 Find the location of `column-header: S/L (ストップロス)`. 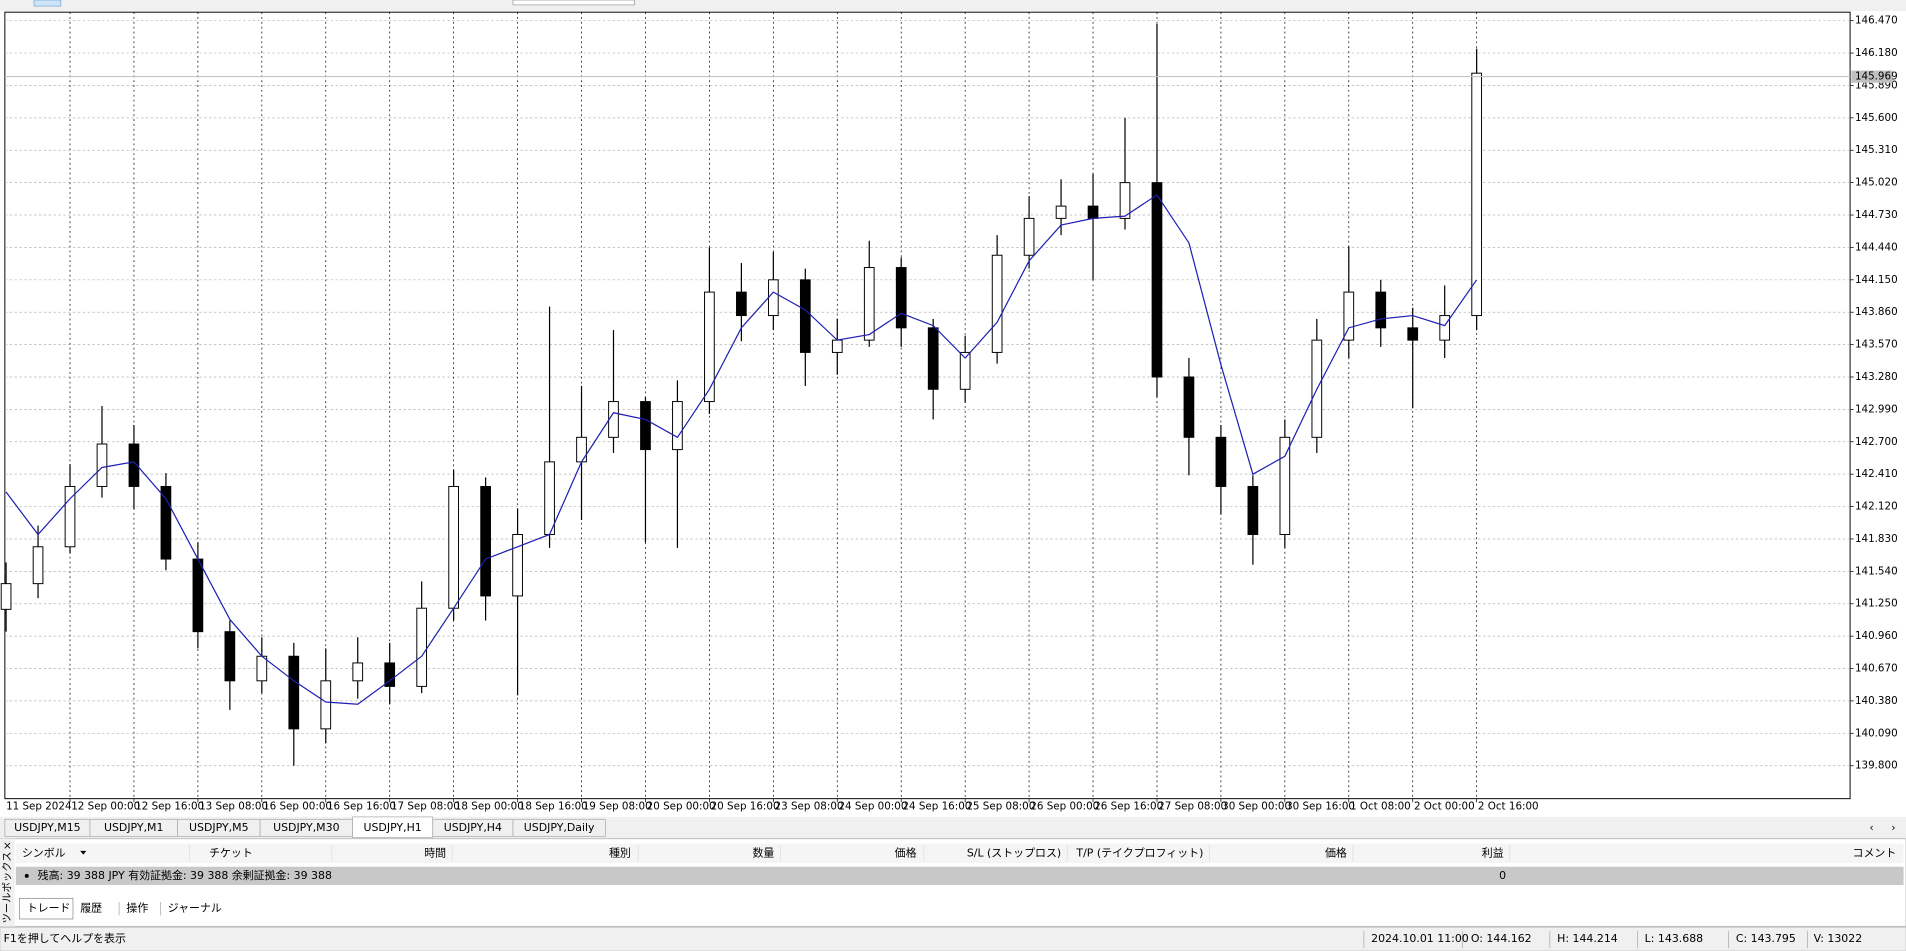

column-header: S/L (ストップロス) is located at coordinates (1014, 852).